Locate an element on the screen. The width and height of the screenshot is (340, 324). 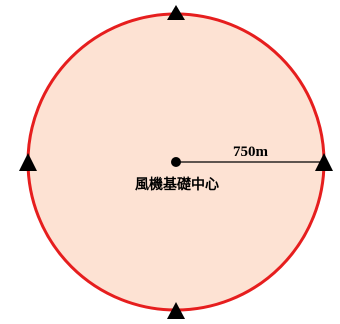
bottom-marker-icon is located at coordinates (176, 310).